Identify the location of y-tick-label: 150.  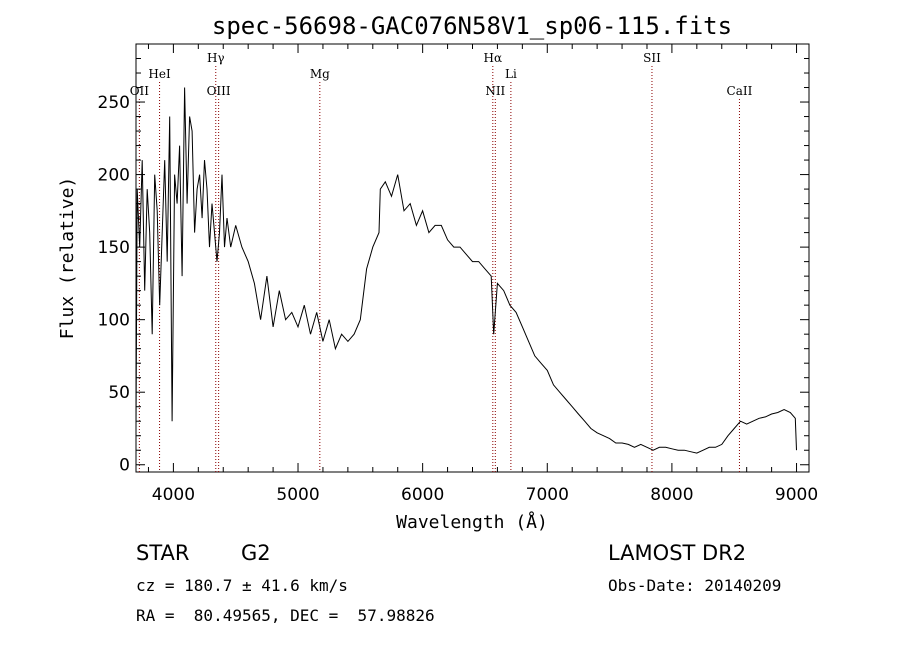
(114, 248).